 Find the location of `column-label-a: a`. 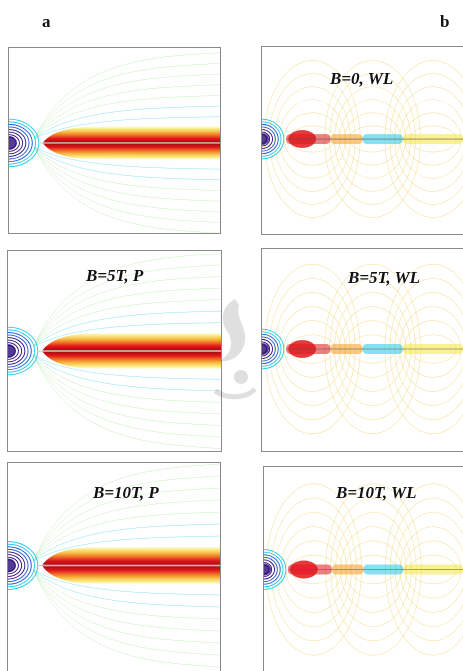

column-label-a: a is located at coordinates (46, 21).